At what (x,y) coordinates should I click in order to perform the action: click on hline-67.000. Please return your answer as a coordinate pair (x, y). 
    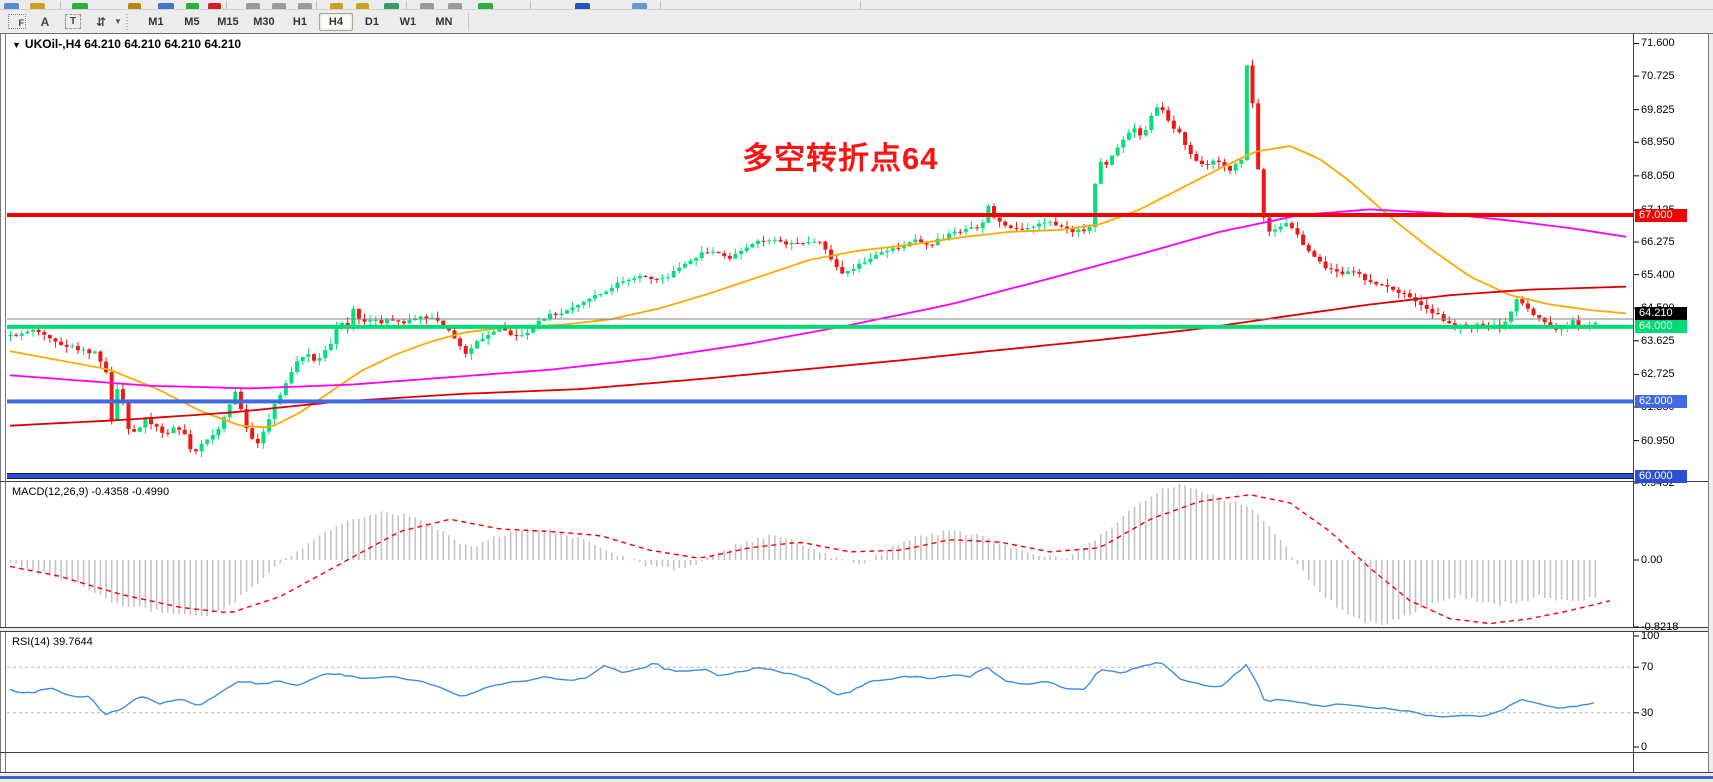
    Looking at the image, I should click on (820, 215).